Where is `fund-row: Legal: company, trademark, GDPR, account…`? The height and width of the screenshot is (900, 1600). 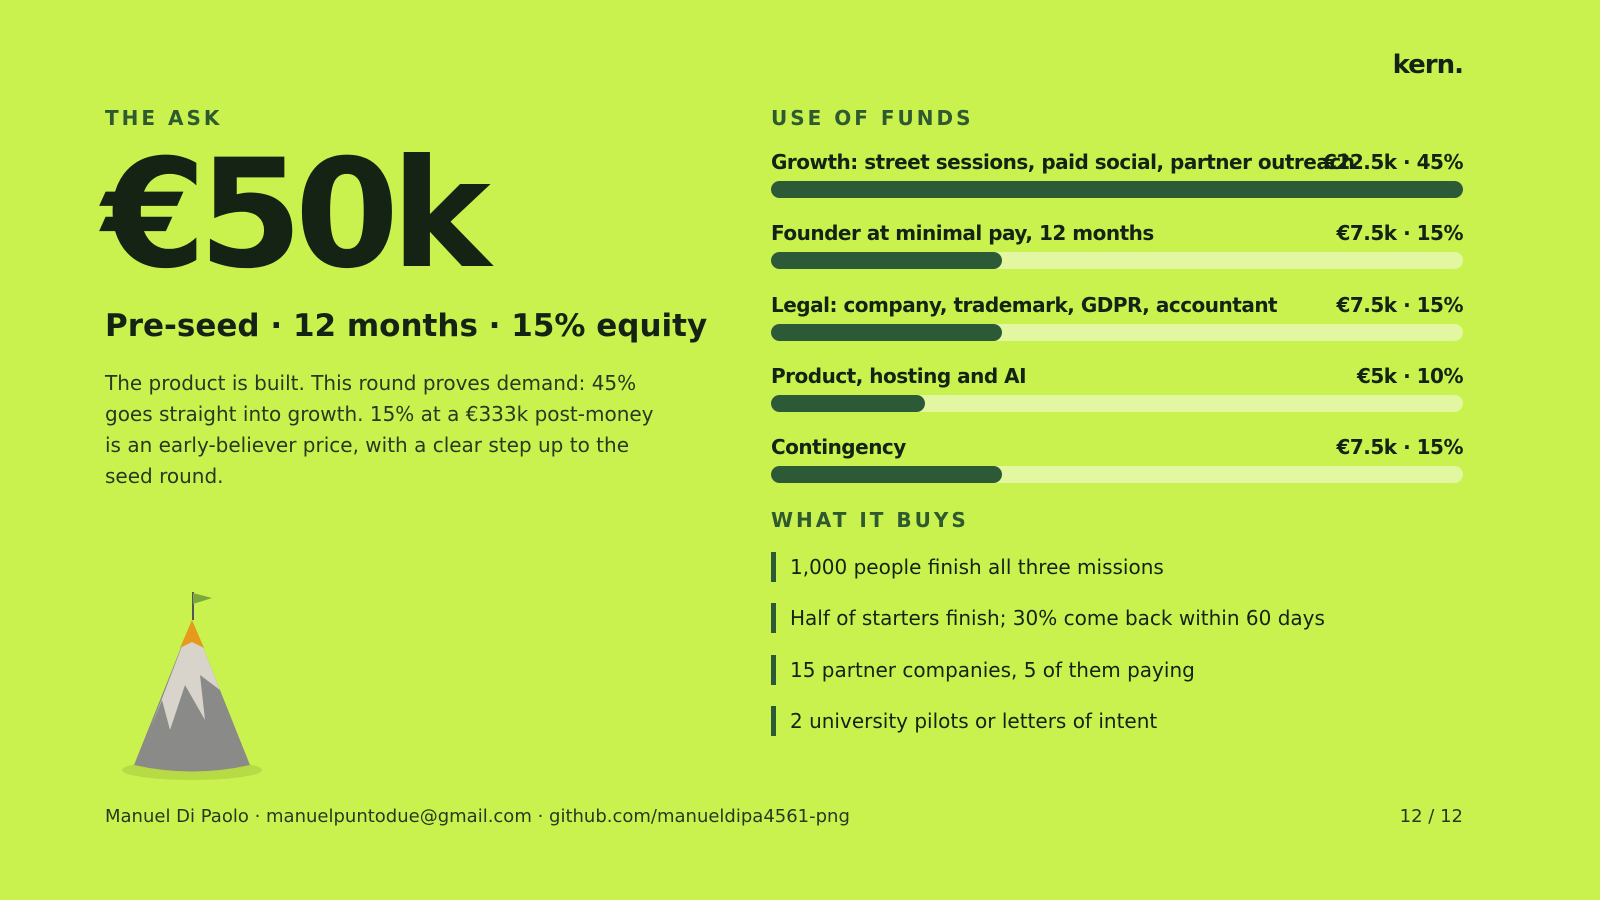
fund-row: Legal: company, trademark, GDPR, account… is located at coordinates (1117, 318).